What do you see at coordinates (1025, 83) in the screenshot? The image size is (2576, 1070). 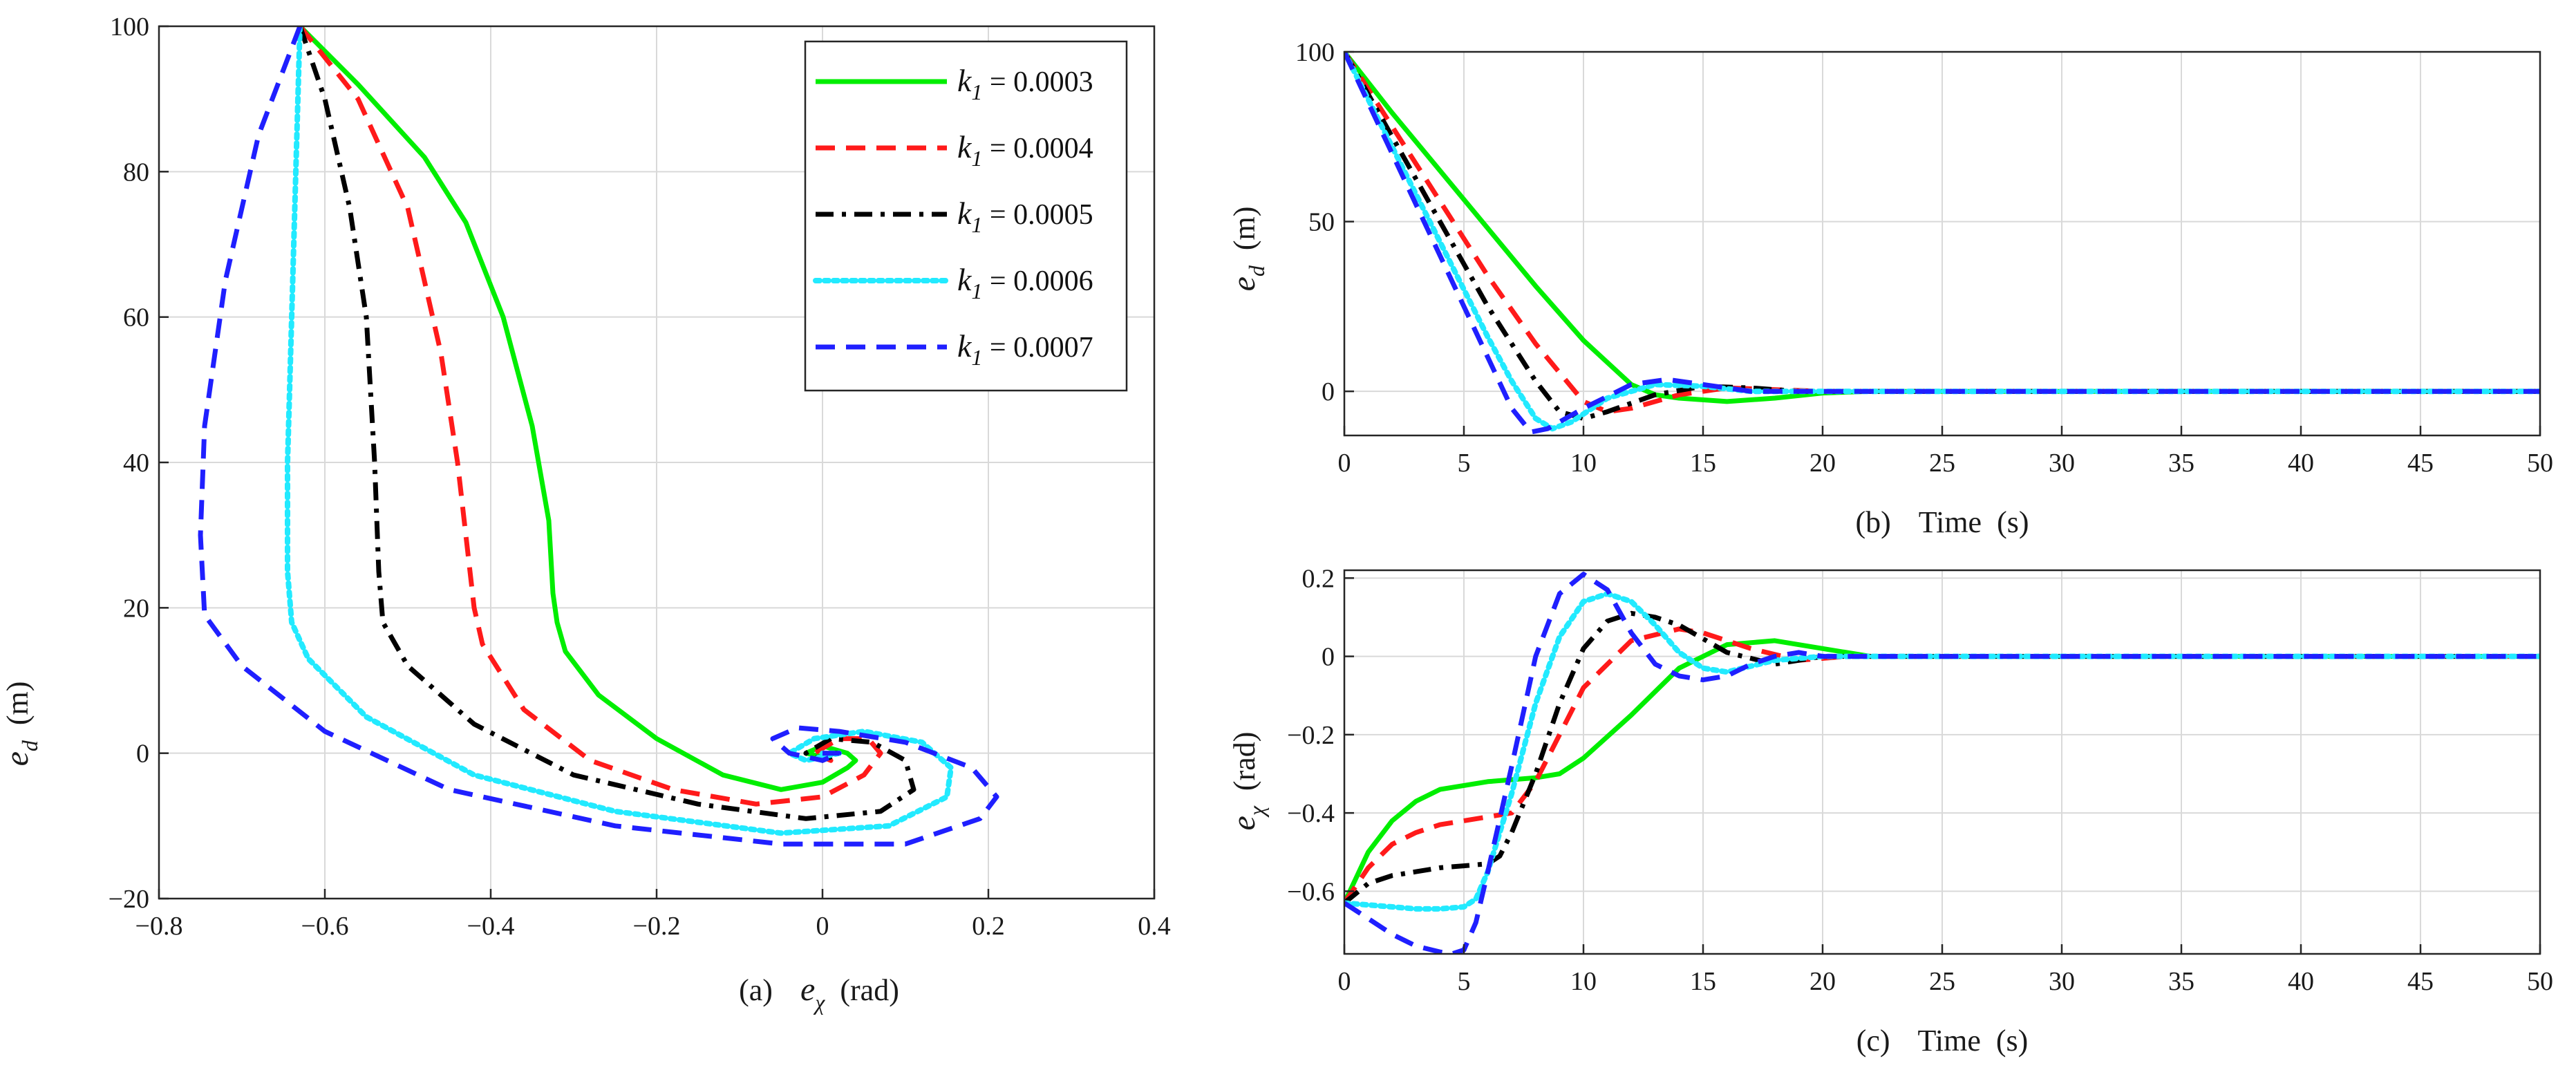 I see `legend-label-1: k1 = 0.0003` at bounding box center [1025, 83].